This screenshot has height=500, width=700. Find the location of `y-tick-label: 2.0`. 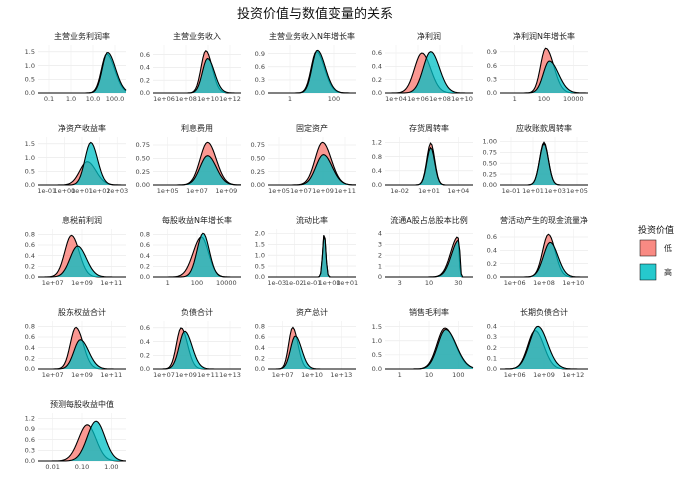

y-tick-label: 2.0 is located at coordinates (260, 234).